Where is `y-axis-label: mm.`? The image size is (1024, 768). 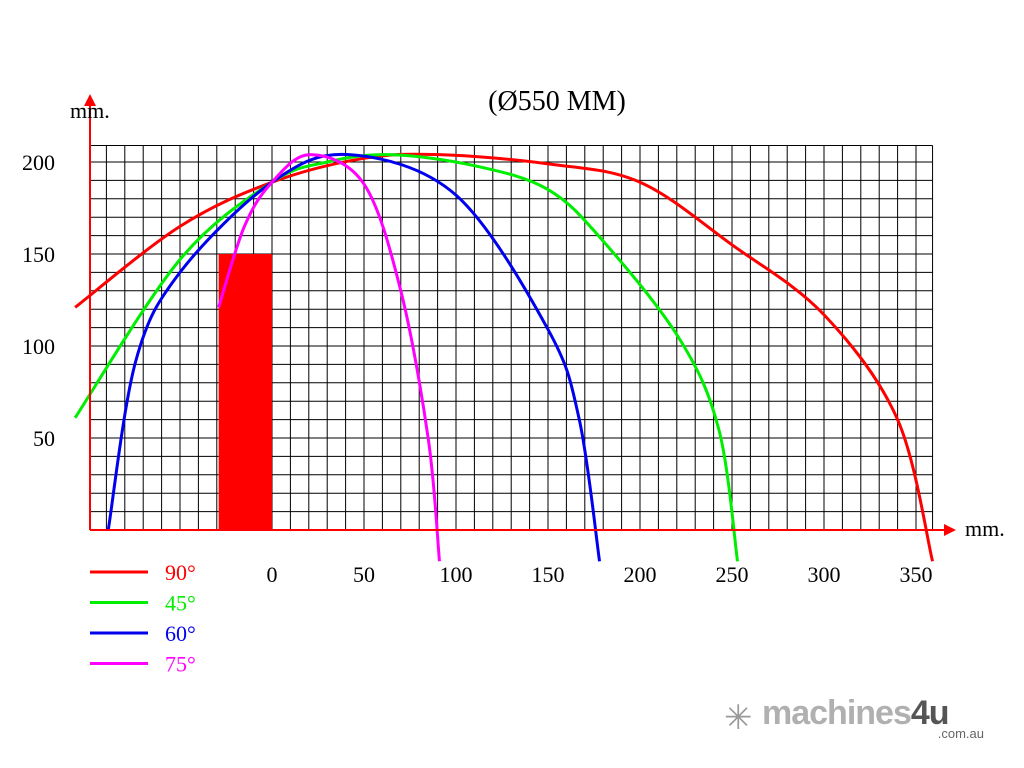
y-axis-label: mm. is located at coordinates (90, 110).